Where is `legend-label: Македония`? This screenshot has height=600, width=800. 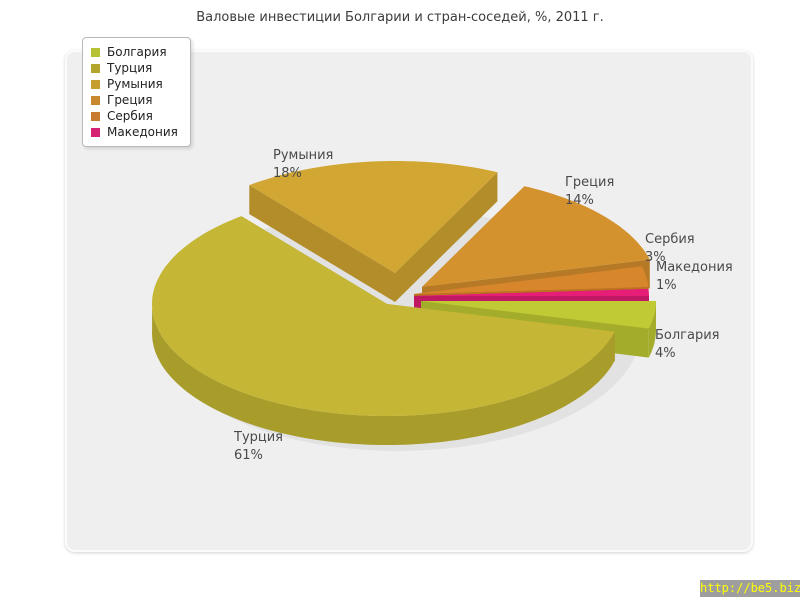 legend-label: Македония is located at coordinates (142, 132).